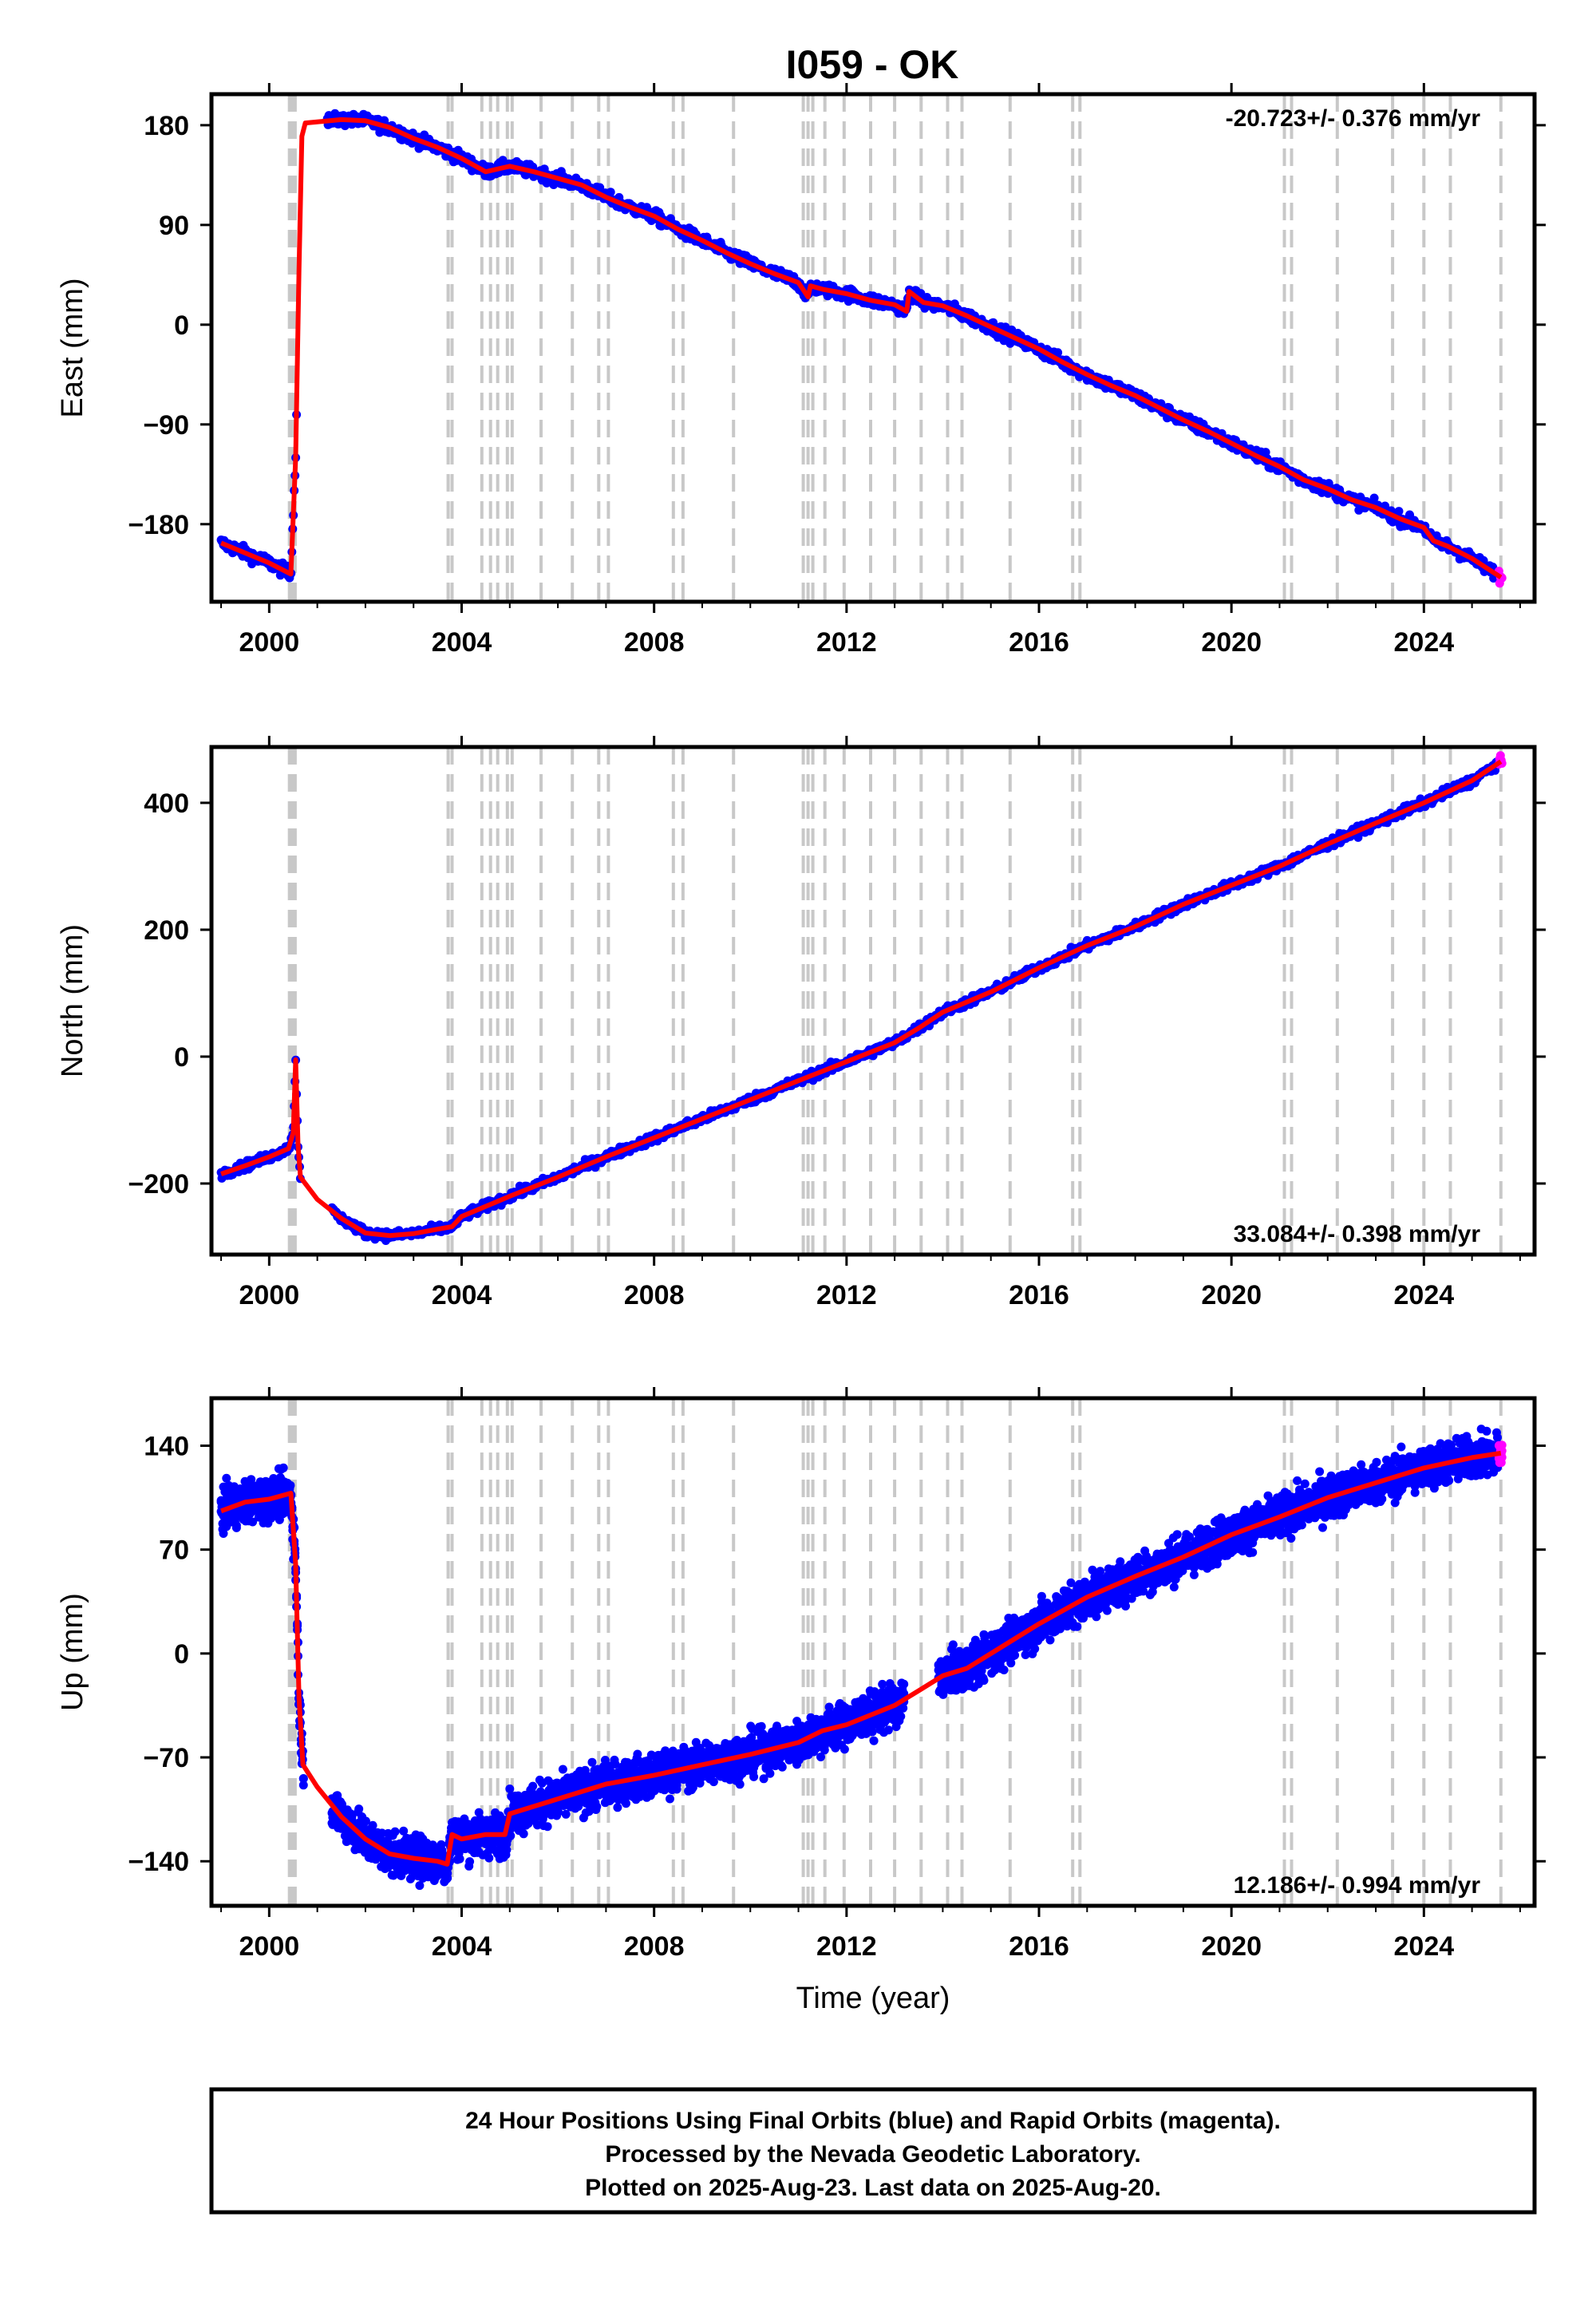 The image size is (1596, 2316). Describe the element at coordinates (72, 347) in the screenshot. I see `east-y-axis-label: East (mm)` at that location.